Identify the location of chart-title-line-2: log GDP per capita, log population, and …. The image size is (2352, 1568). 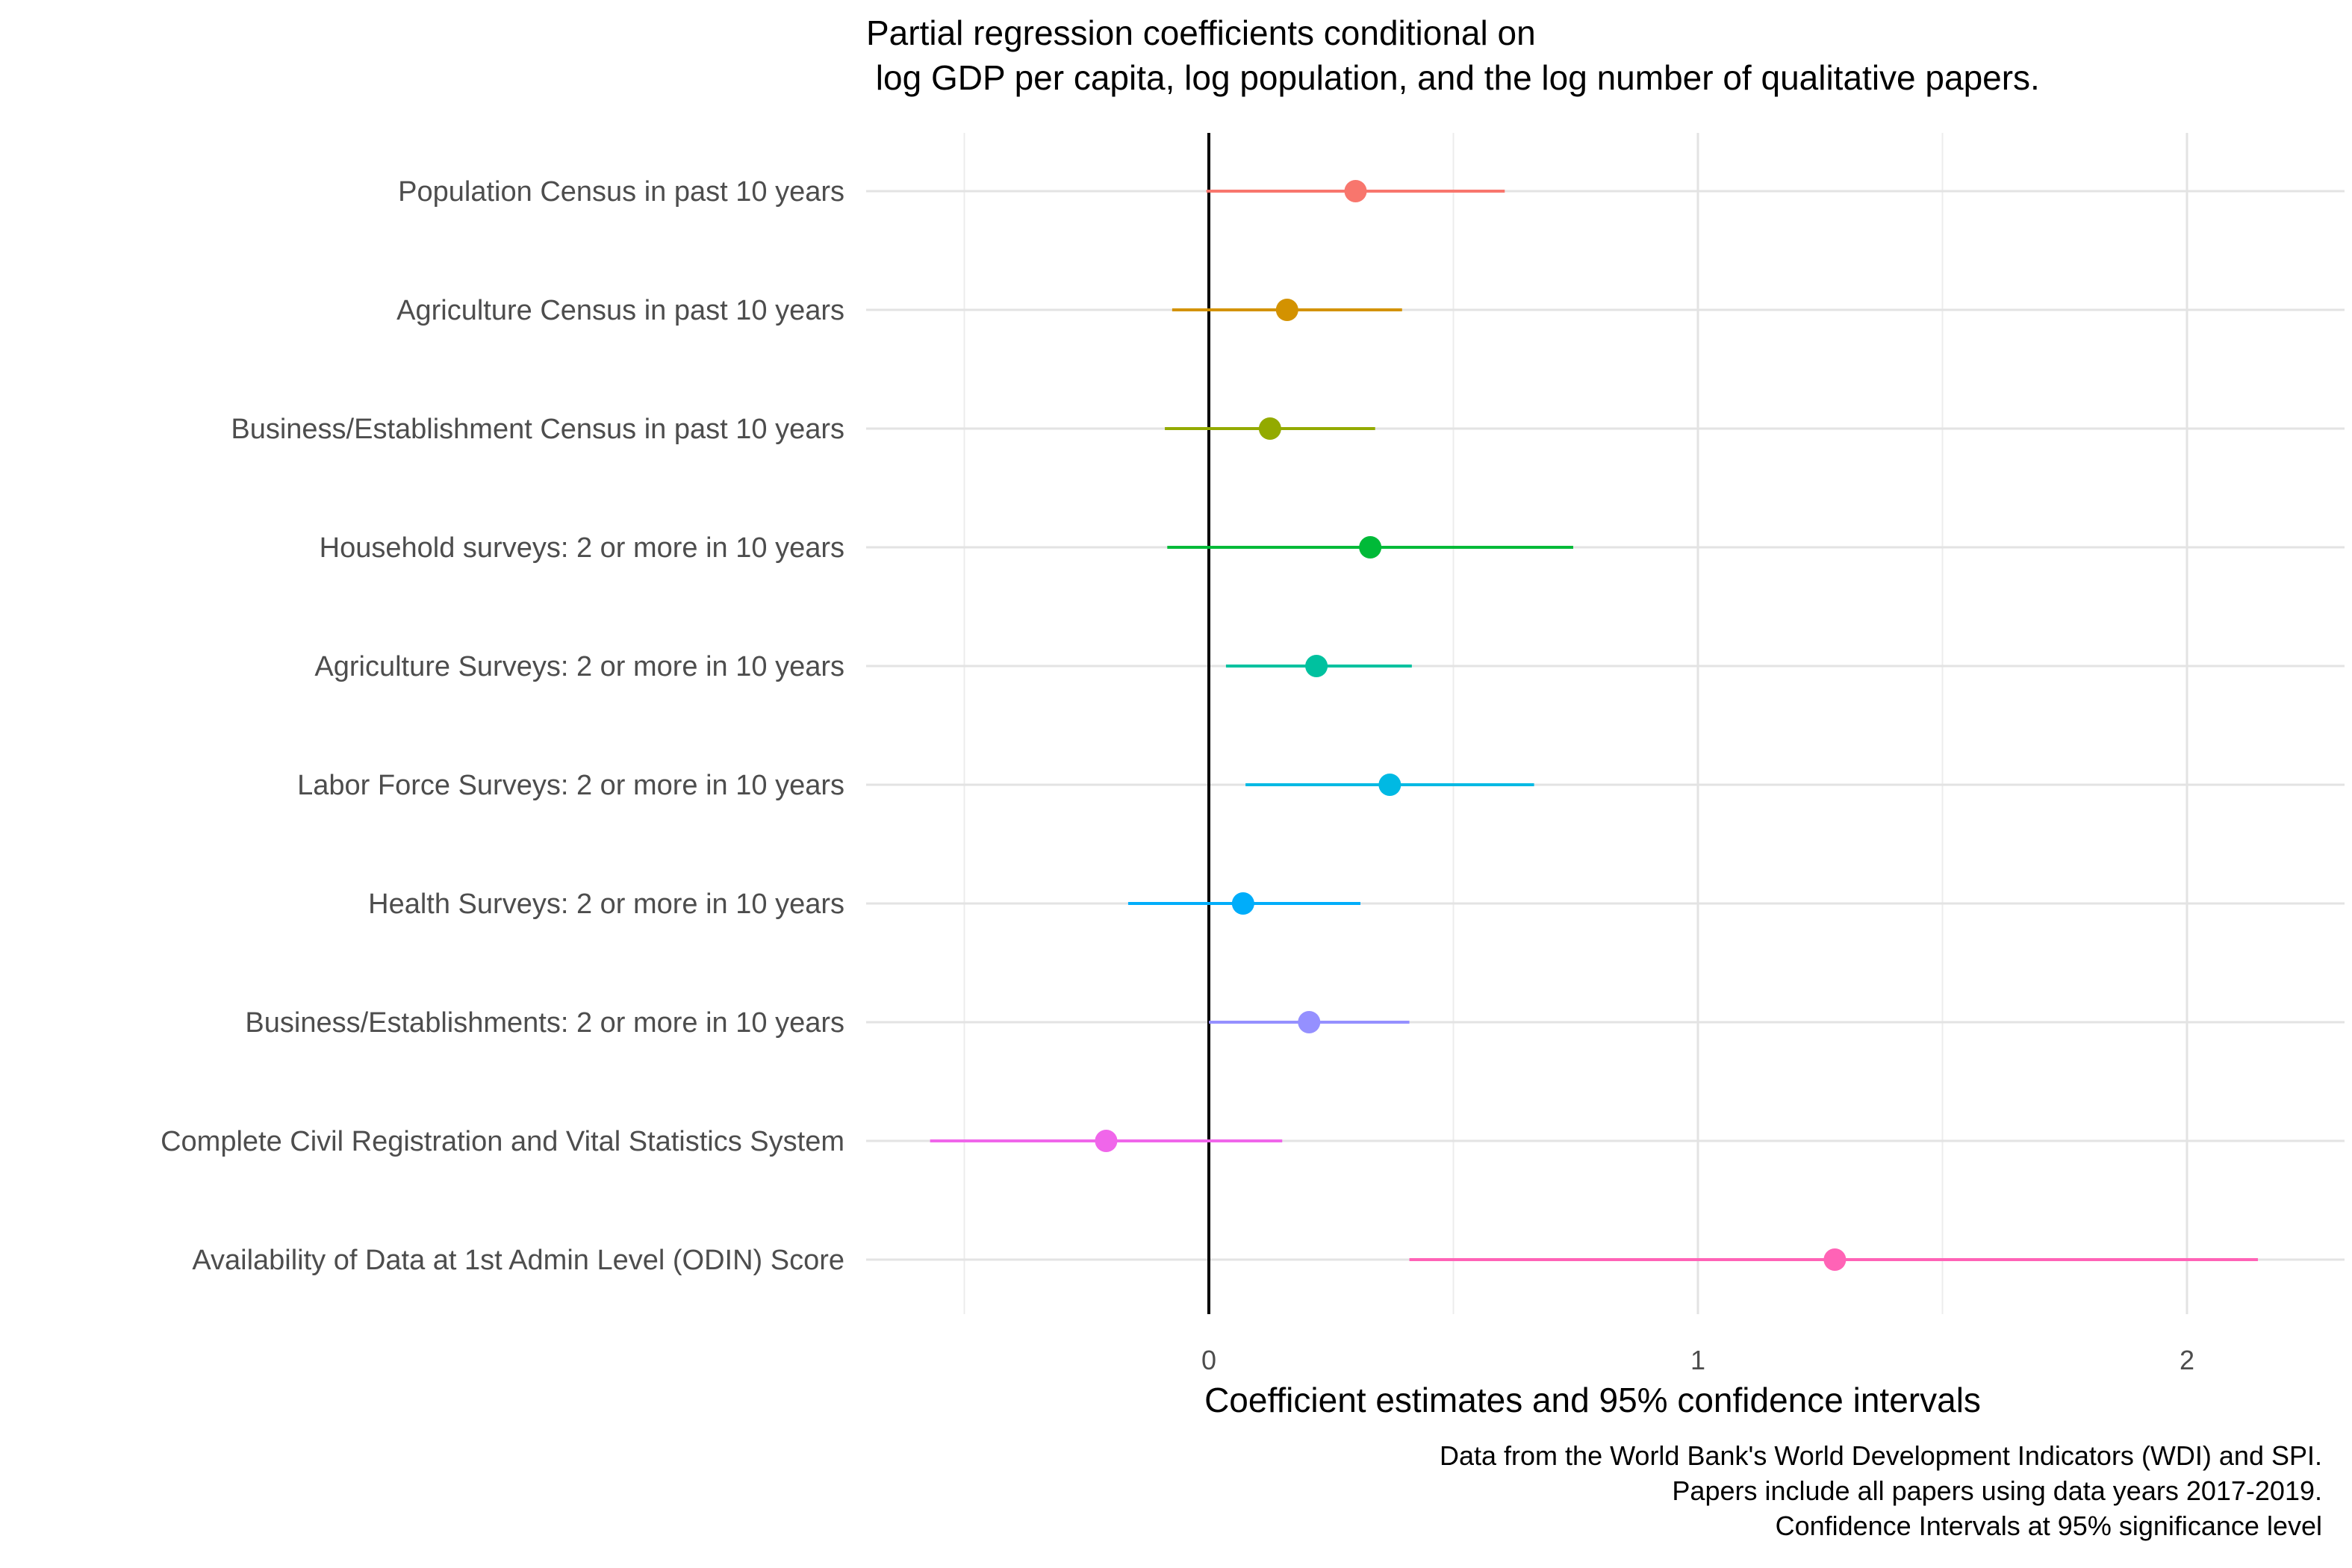
(1453, 77).